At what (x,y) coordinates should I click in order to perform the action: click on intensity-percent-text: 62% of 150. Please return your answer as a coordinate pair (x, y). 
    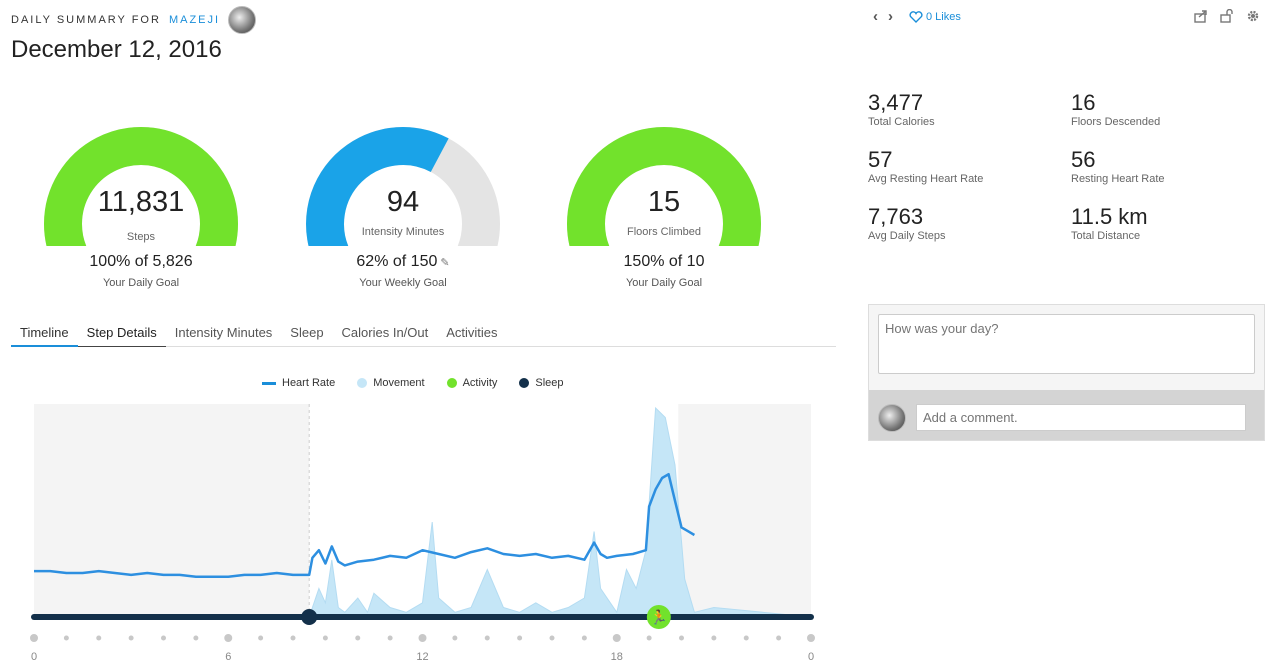
    Looking at the image, I should click on (397, 261).